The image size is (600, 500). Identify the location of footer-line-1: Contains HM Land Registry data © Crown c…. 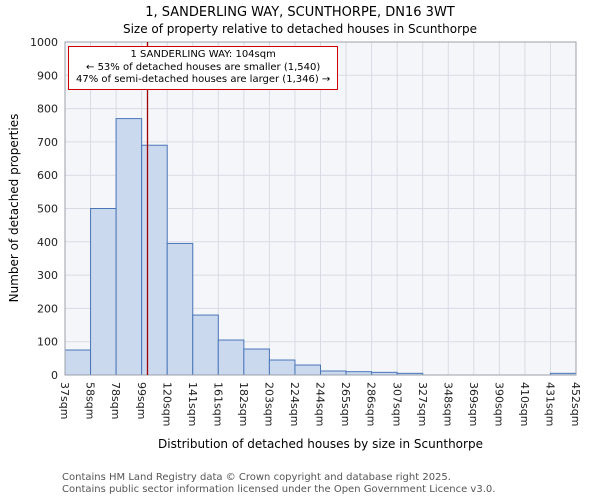
(256, 477).